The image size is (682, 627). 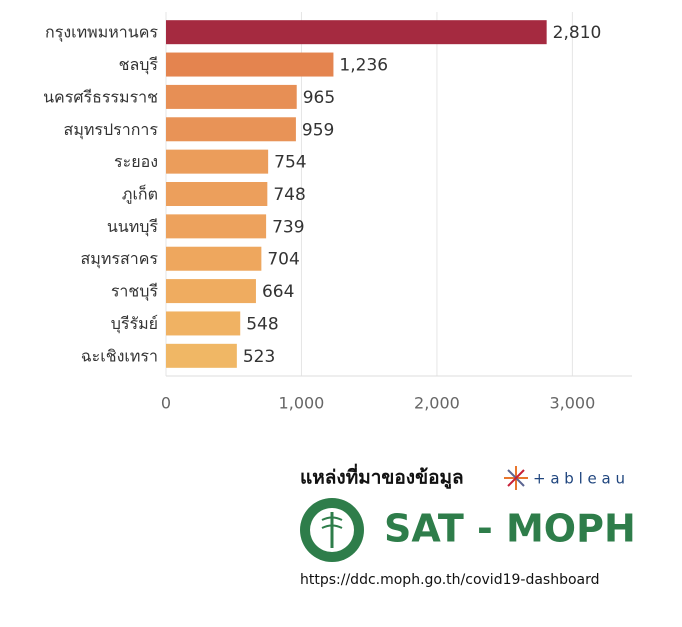 What do you see at coordinates (318, 130) in the screenshot?
I see `value-label: 959` at bounding box center [318, 130].